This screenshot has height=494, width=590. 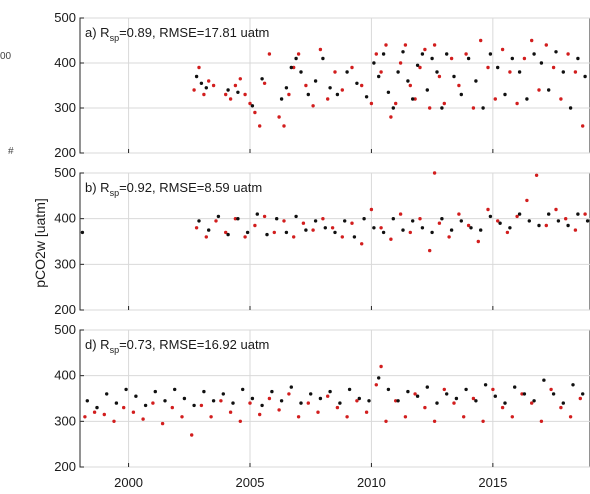 What do you see at coordinates (40, 242) in the screenshot?
I see `y-axis-label: pCO2w [uatm]` at bounding box center [40, 242].